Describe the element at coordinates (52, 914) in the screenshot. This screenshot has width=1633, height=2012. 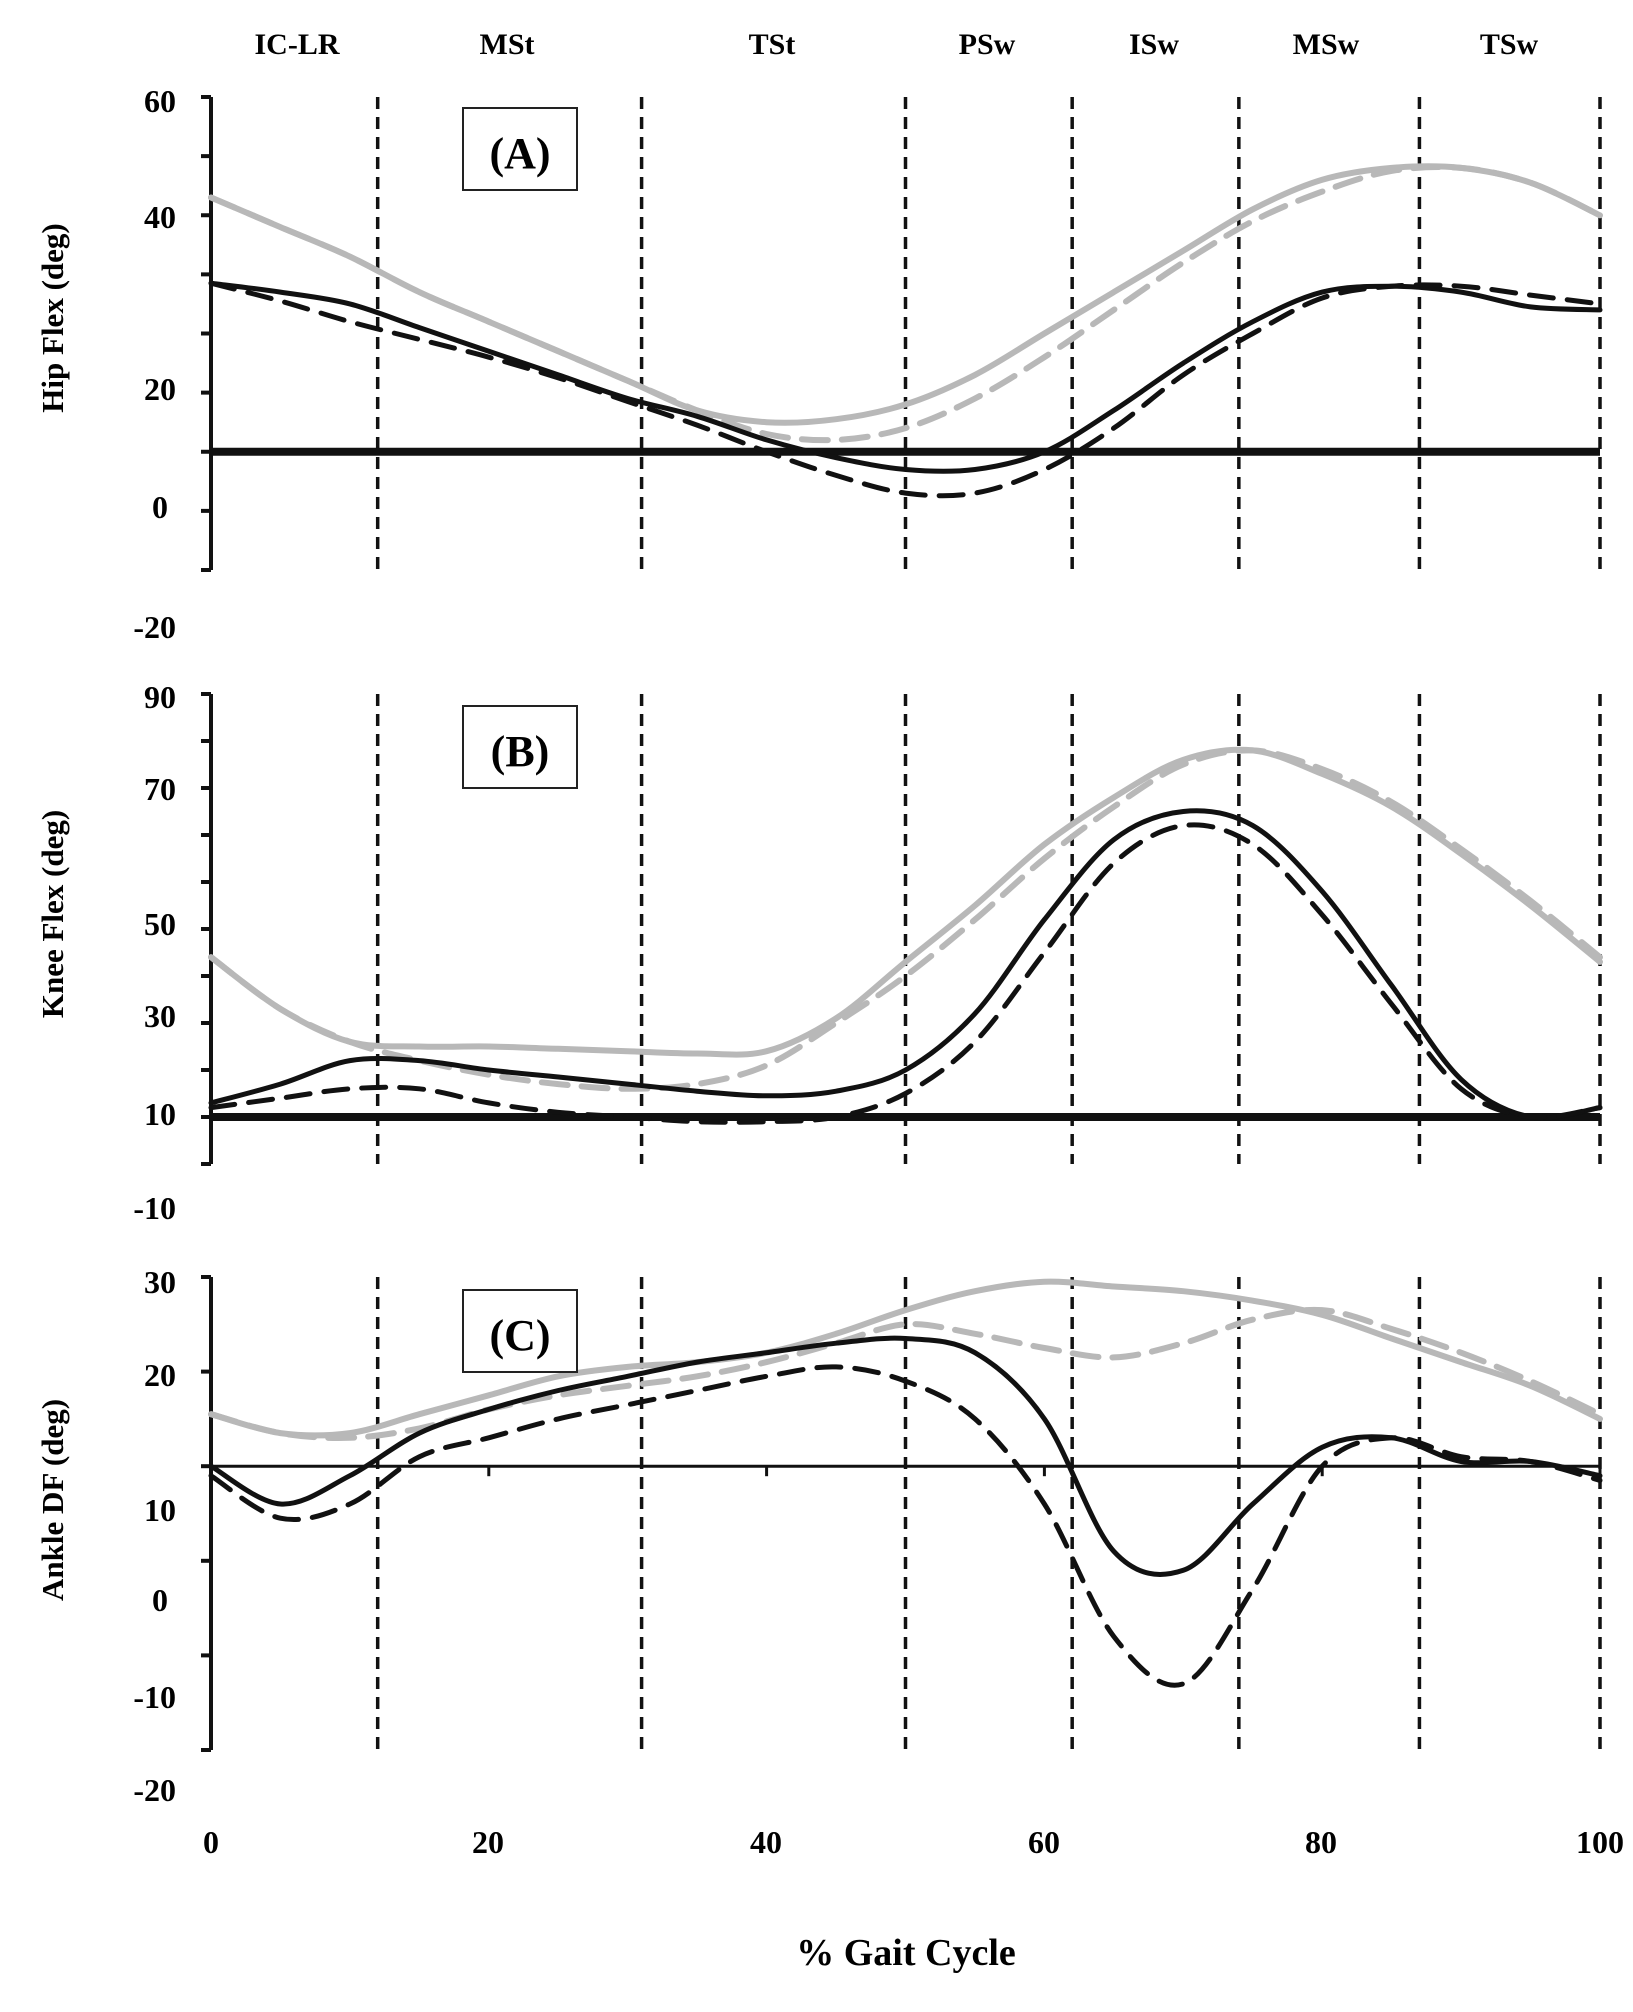
I see `y-axis-label-knee: Knee Flex (deg)` at that location.